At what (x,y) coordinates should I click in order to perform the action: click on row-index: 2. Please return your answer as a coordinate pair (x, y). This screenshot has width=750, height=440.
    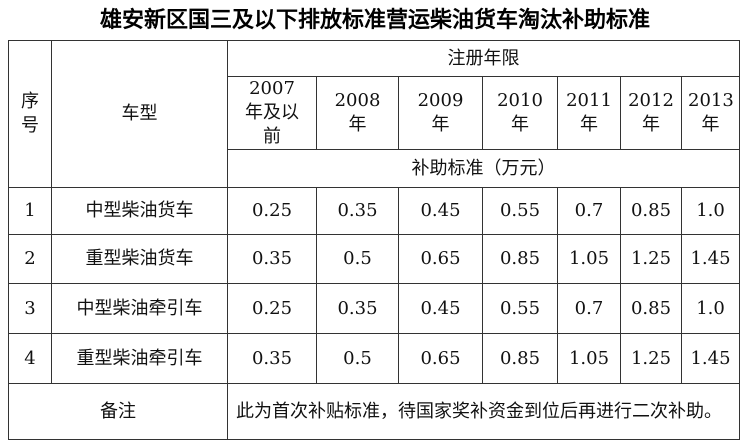
    Looking at the image, I should click on (30, 259).